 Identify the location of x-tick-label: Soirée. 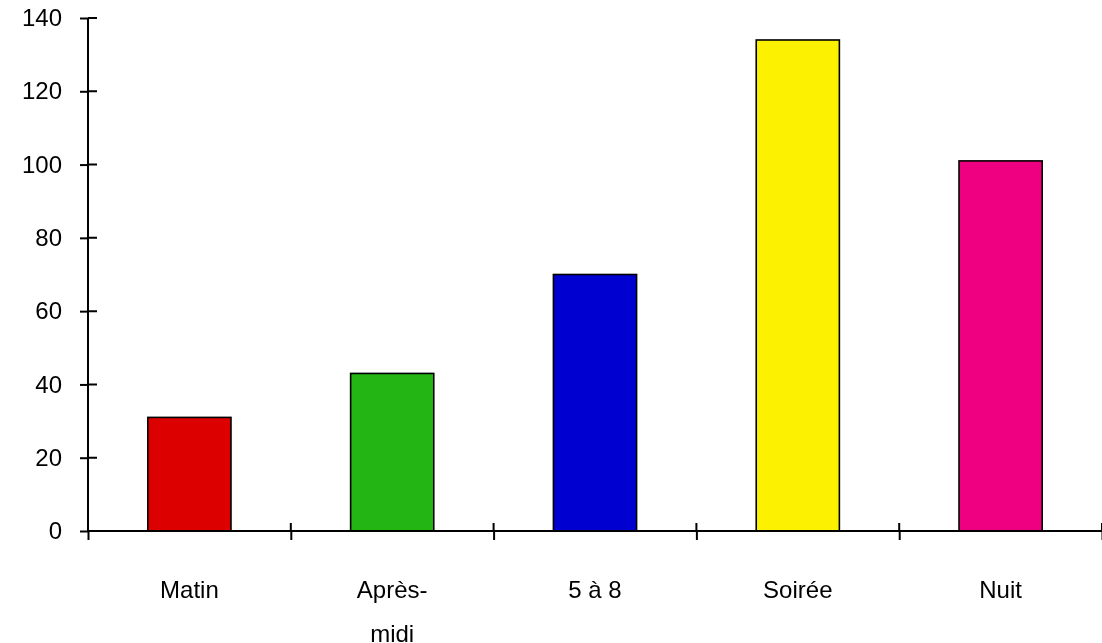
(798, 589).